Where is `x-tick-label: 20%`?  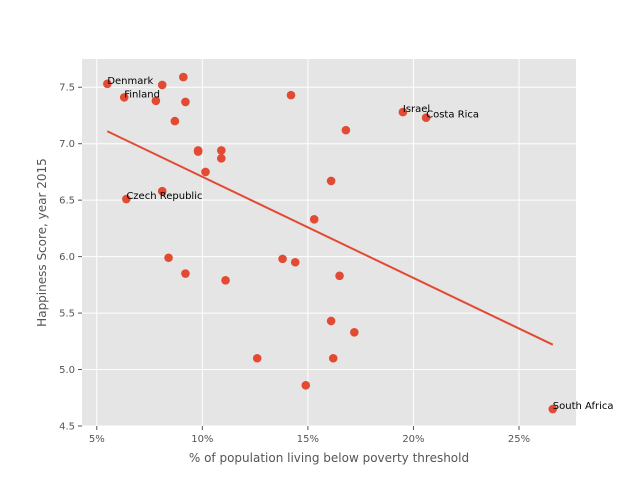 x-tick-label: 20% is located at coordinates (413, 439).